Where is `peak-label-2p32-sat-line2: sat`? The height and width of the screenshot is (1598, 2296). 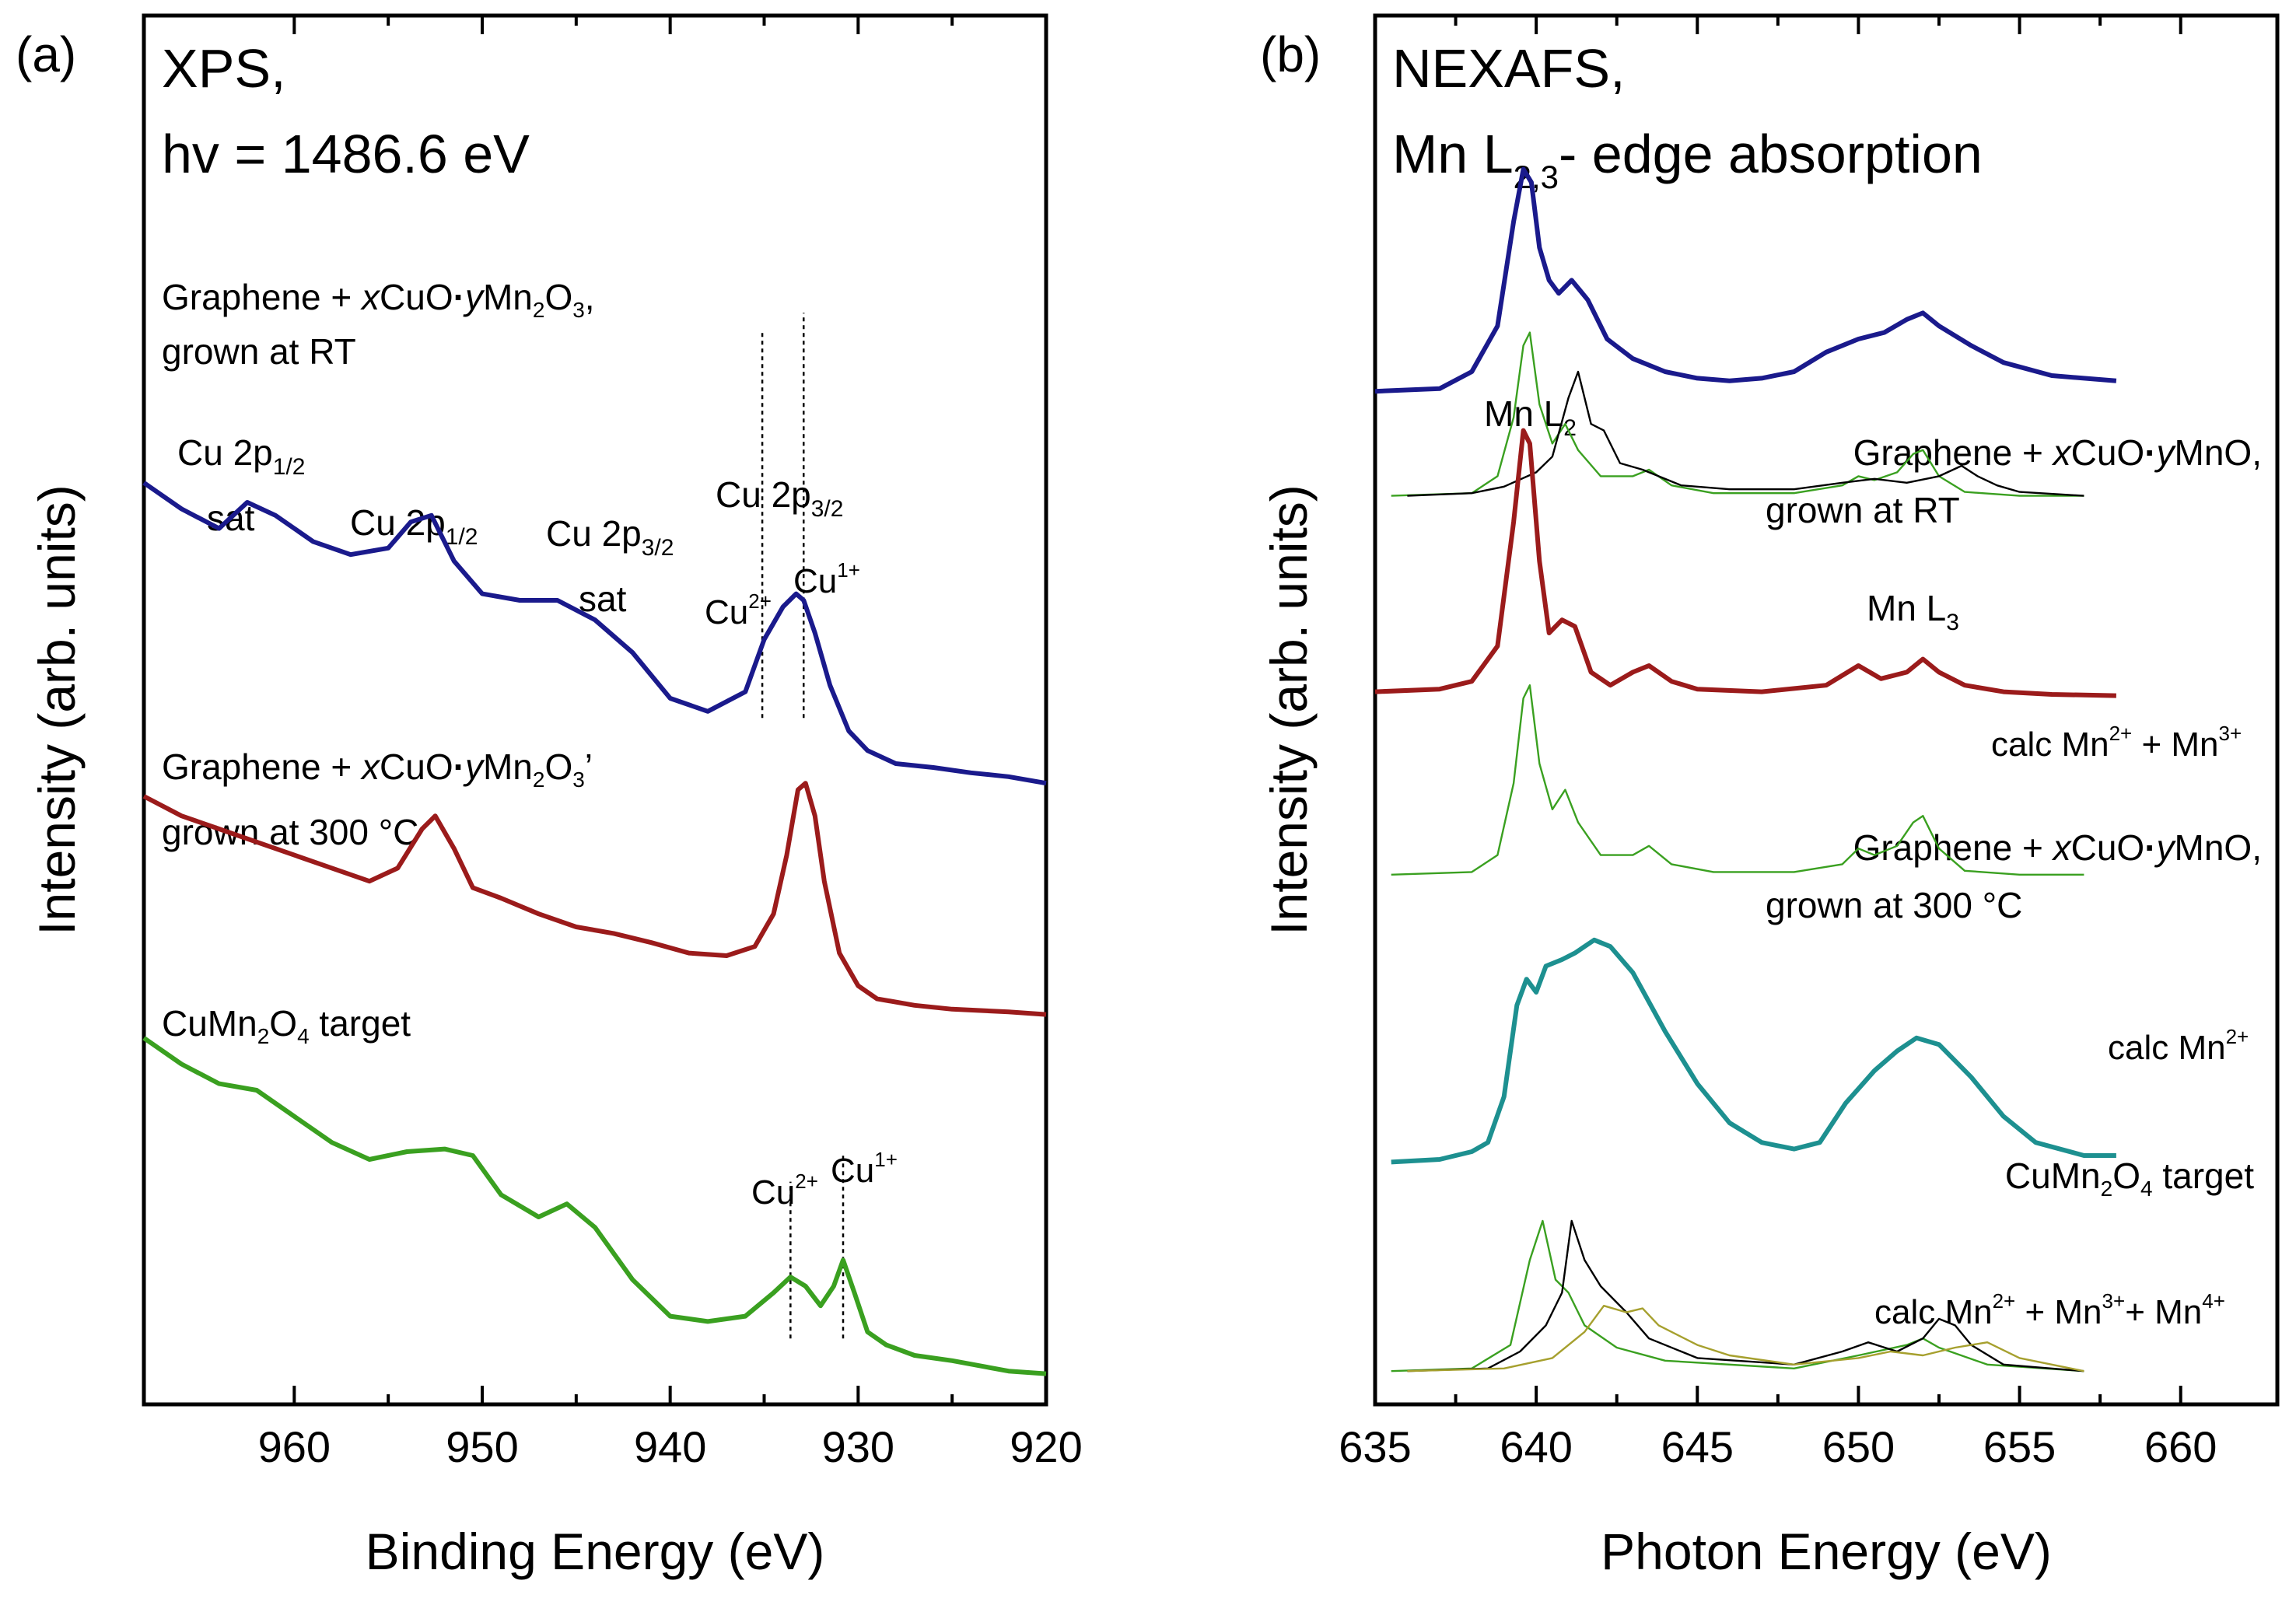 peak-label-2p32-sat-line2: sat is located at coordinates (603, 599).